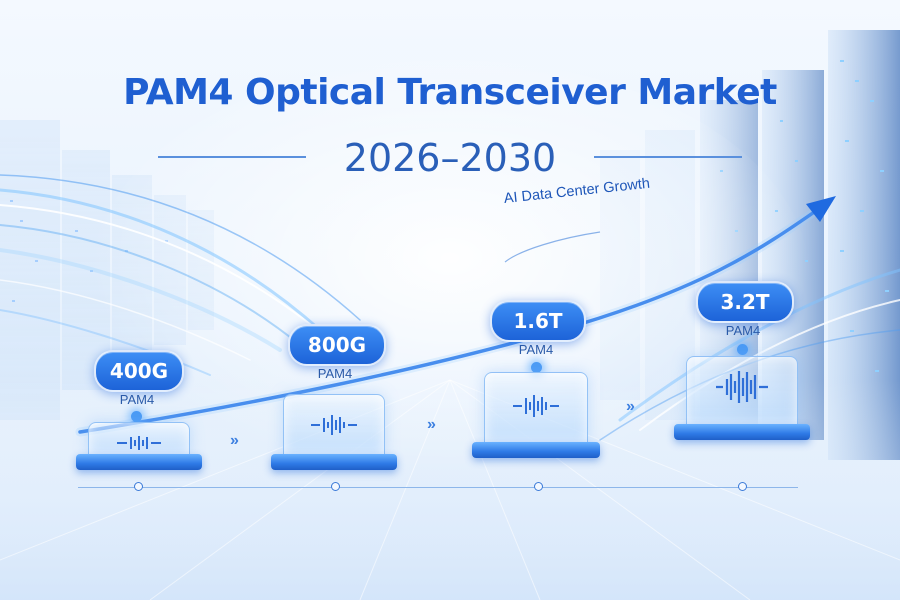  I want to click on transceiver-module-1-6t, so click(536, 415).